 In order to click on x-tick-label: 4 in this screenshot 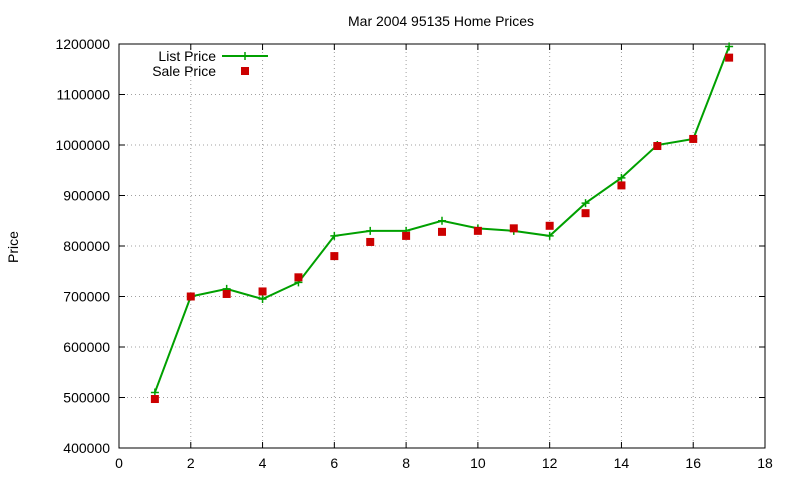, I will do `click(263, 463)`.